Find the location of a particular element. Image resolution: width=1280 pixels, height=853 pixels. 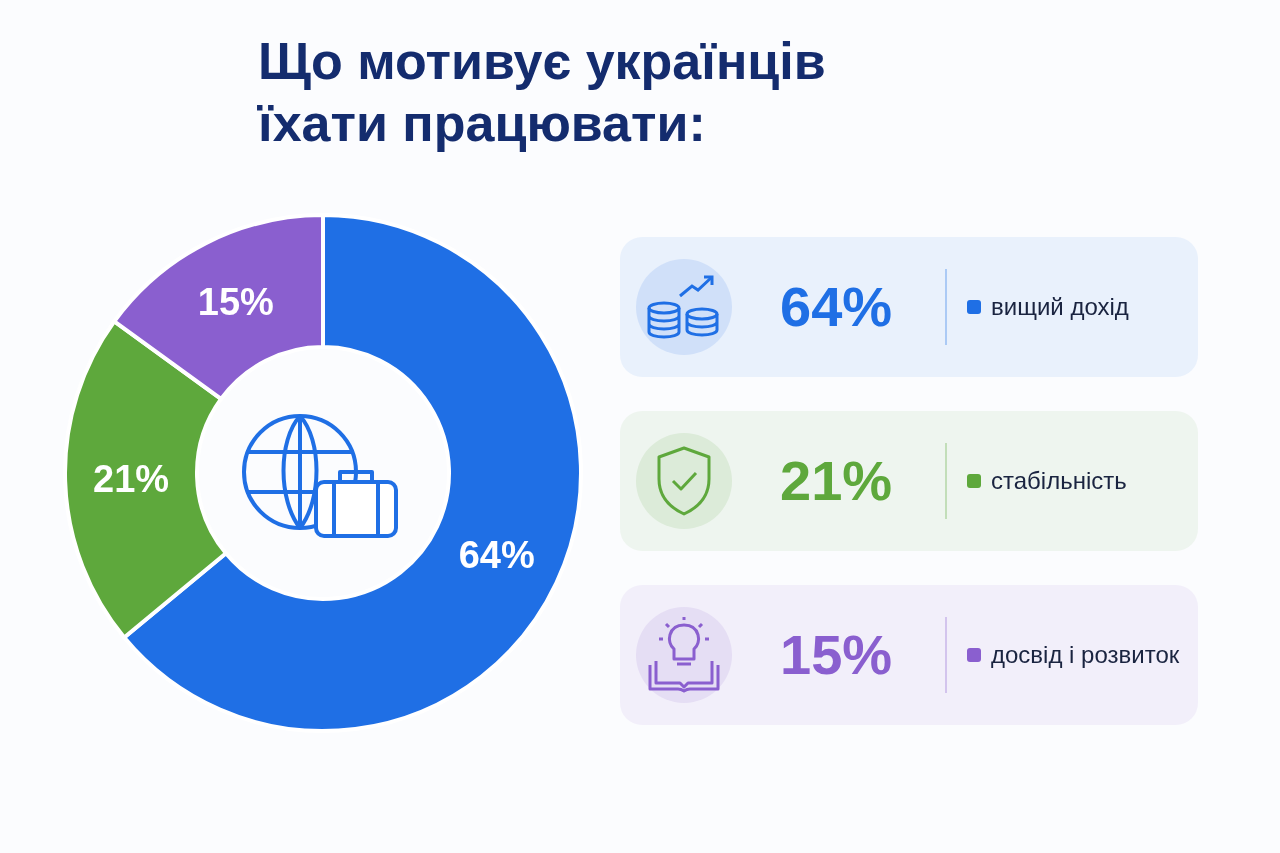

legend-label: стабільність is located at coordinates (1059, 481).